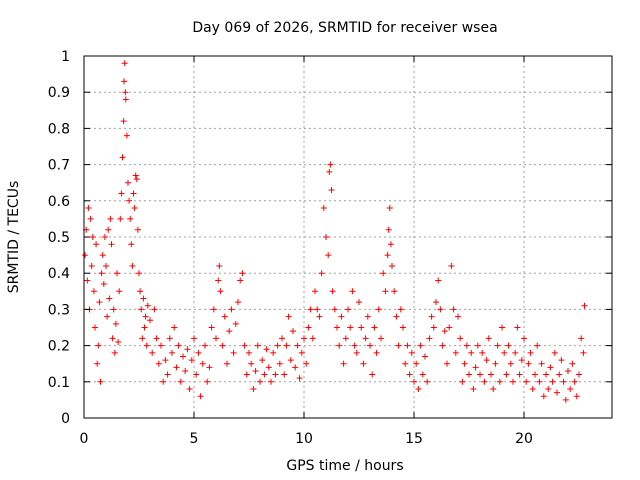  What do you see at coordinates (59, 274) in the screenshot?
I see `y-tick-label: 0.4` at bounding box center [59, 274].